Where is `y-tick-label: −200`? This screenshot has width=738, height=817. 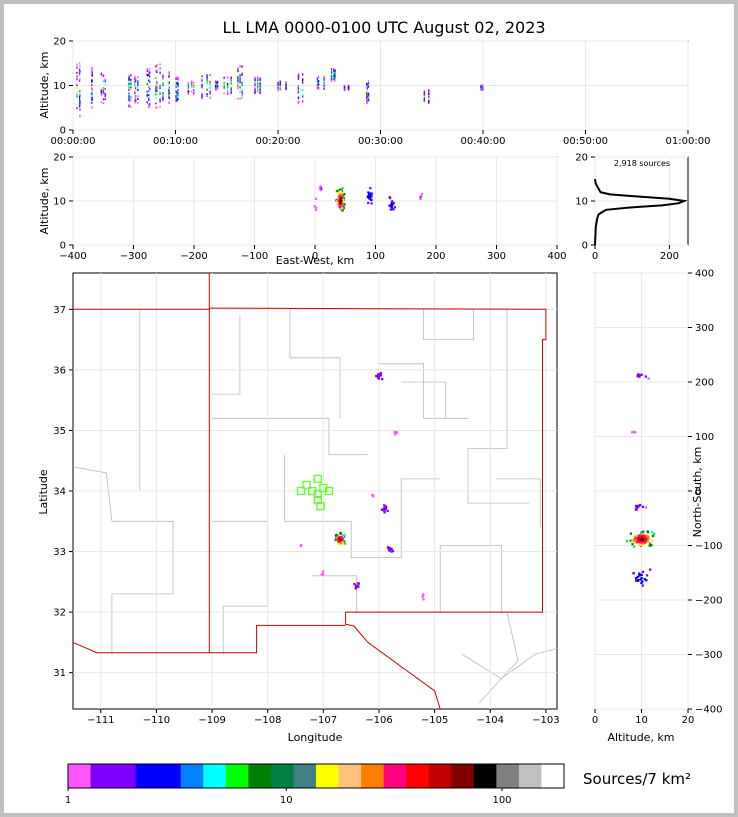
y-tick-label: −200 is located at coordinates (708, 601).